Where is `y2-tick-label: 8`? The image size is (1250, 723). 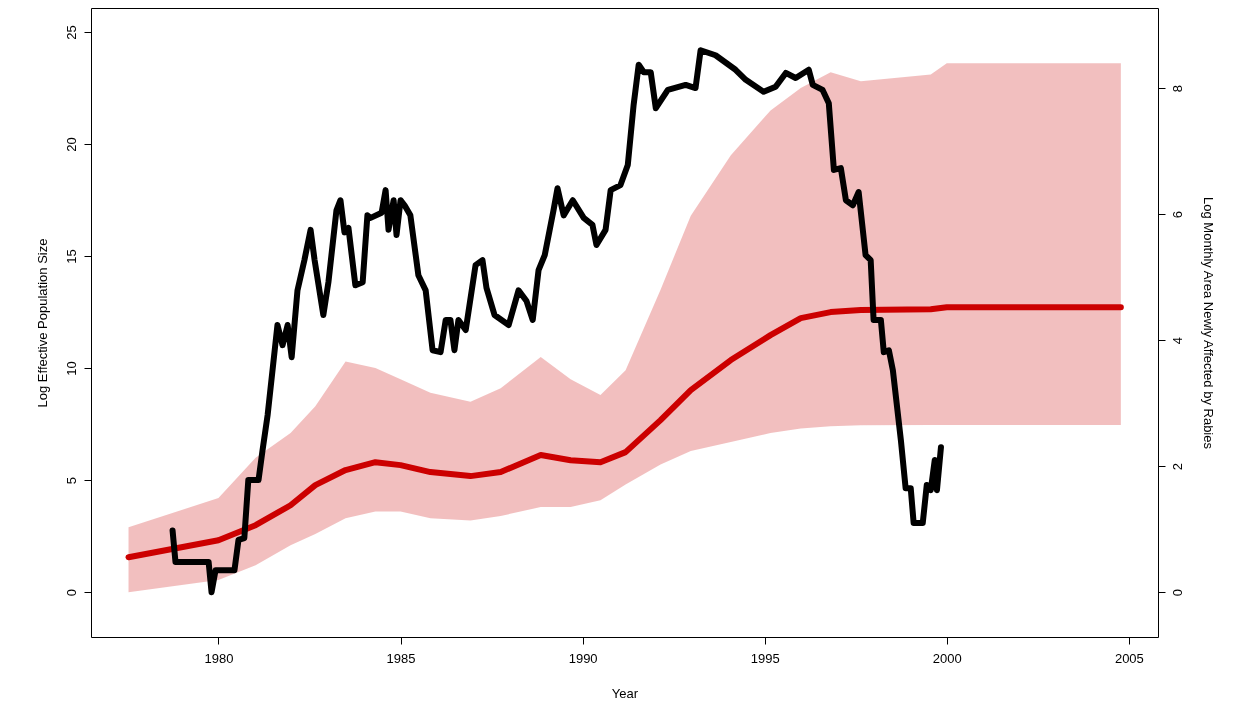
y2-tick-label: 8 is located at coordinates (1177, 88).